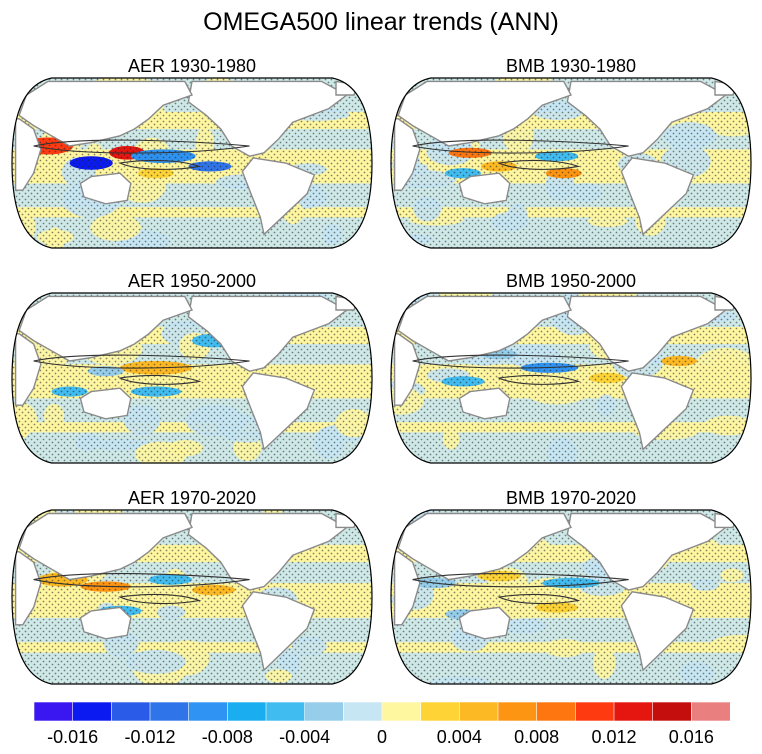 The image size is (762, 754). I want to click on panel-title: AER 1970-2020, so click(192, 498).